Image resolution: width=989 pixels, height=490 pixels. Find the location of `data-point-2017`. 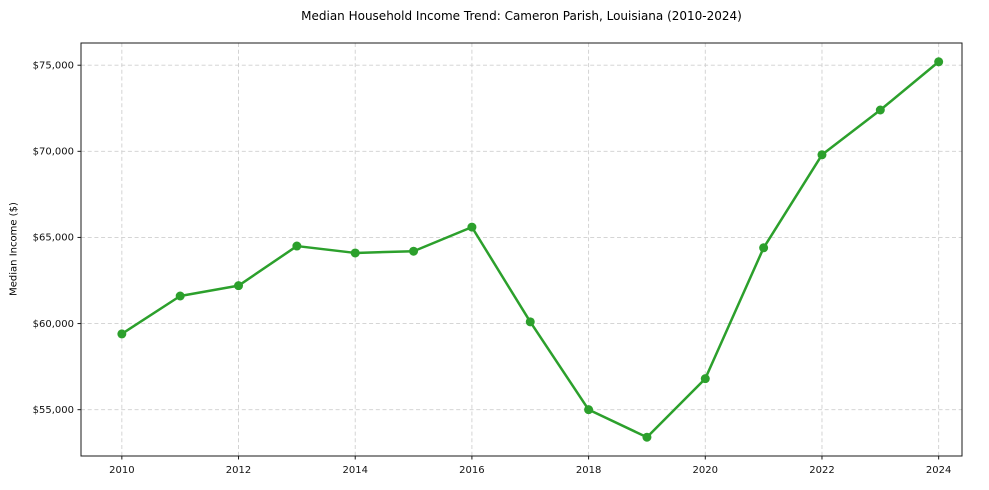

data-point-2017 is located at coordinates (530, 322).